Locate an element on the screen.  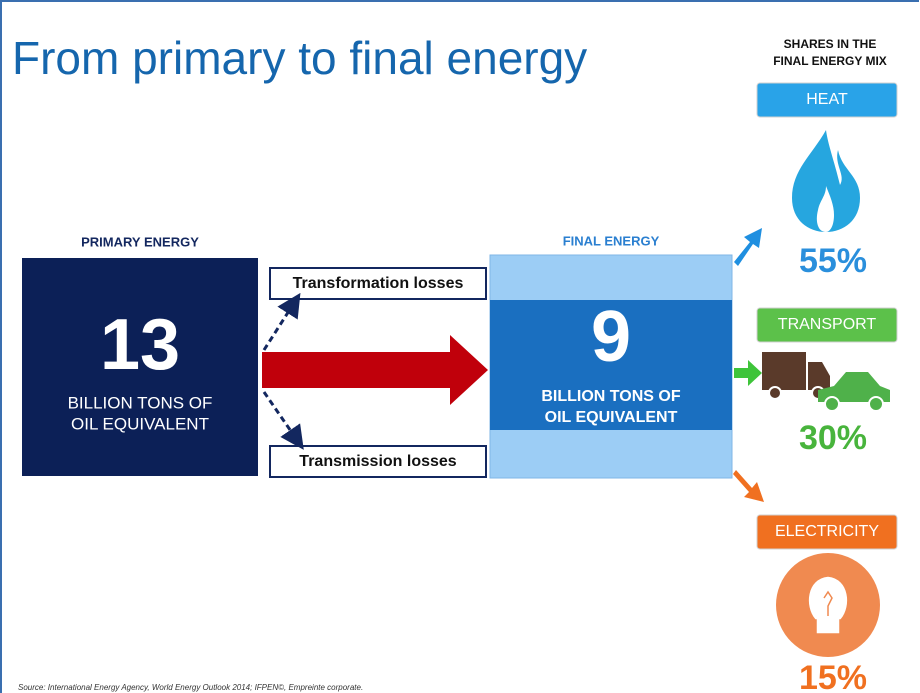
primary-value: 13 is located at coordinates (140, 345).